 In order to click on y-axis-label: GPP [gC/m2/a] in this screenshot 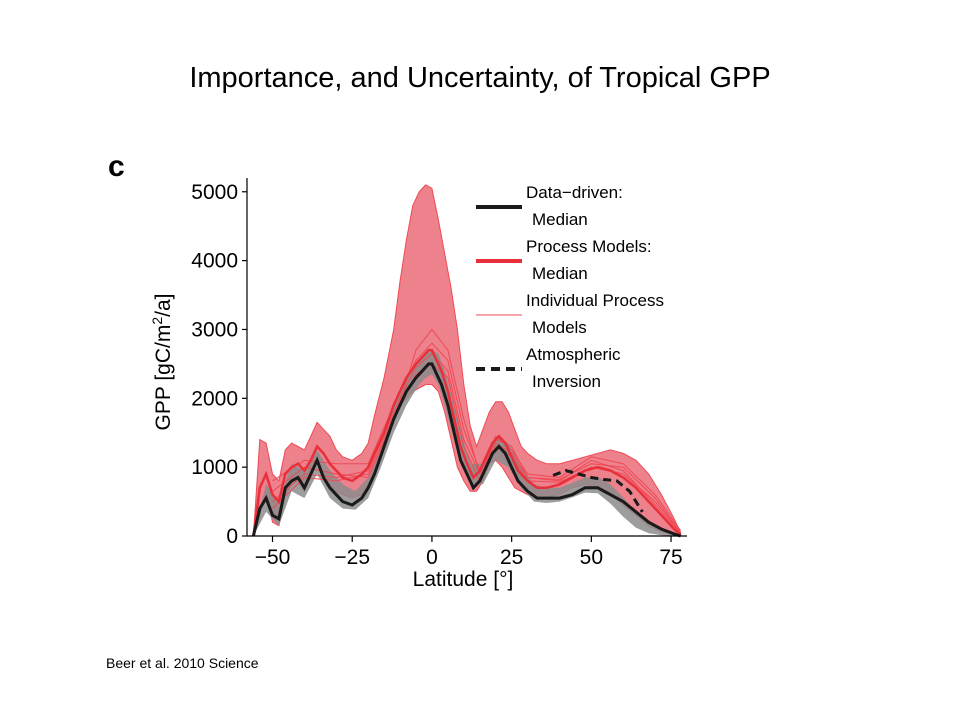, I will do `click(162, 362)`.